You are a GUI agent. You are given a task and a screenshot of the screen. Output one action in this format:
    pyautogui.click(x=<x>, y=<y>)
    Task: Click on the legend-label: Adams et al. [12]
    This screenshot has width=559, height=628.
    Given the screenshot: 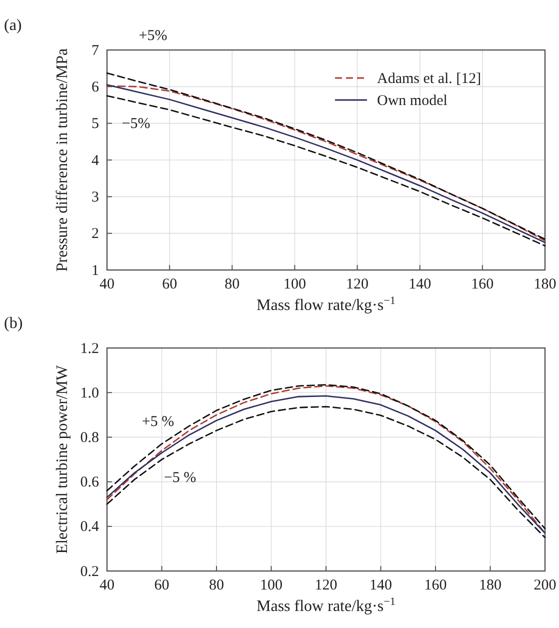 What is the action you would take?
    pyautogui.click(x=429, y=79)
    